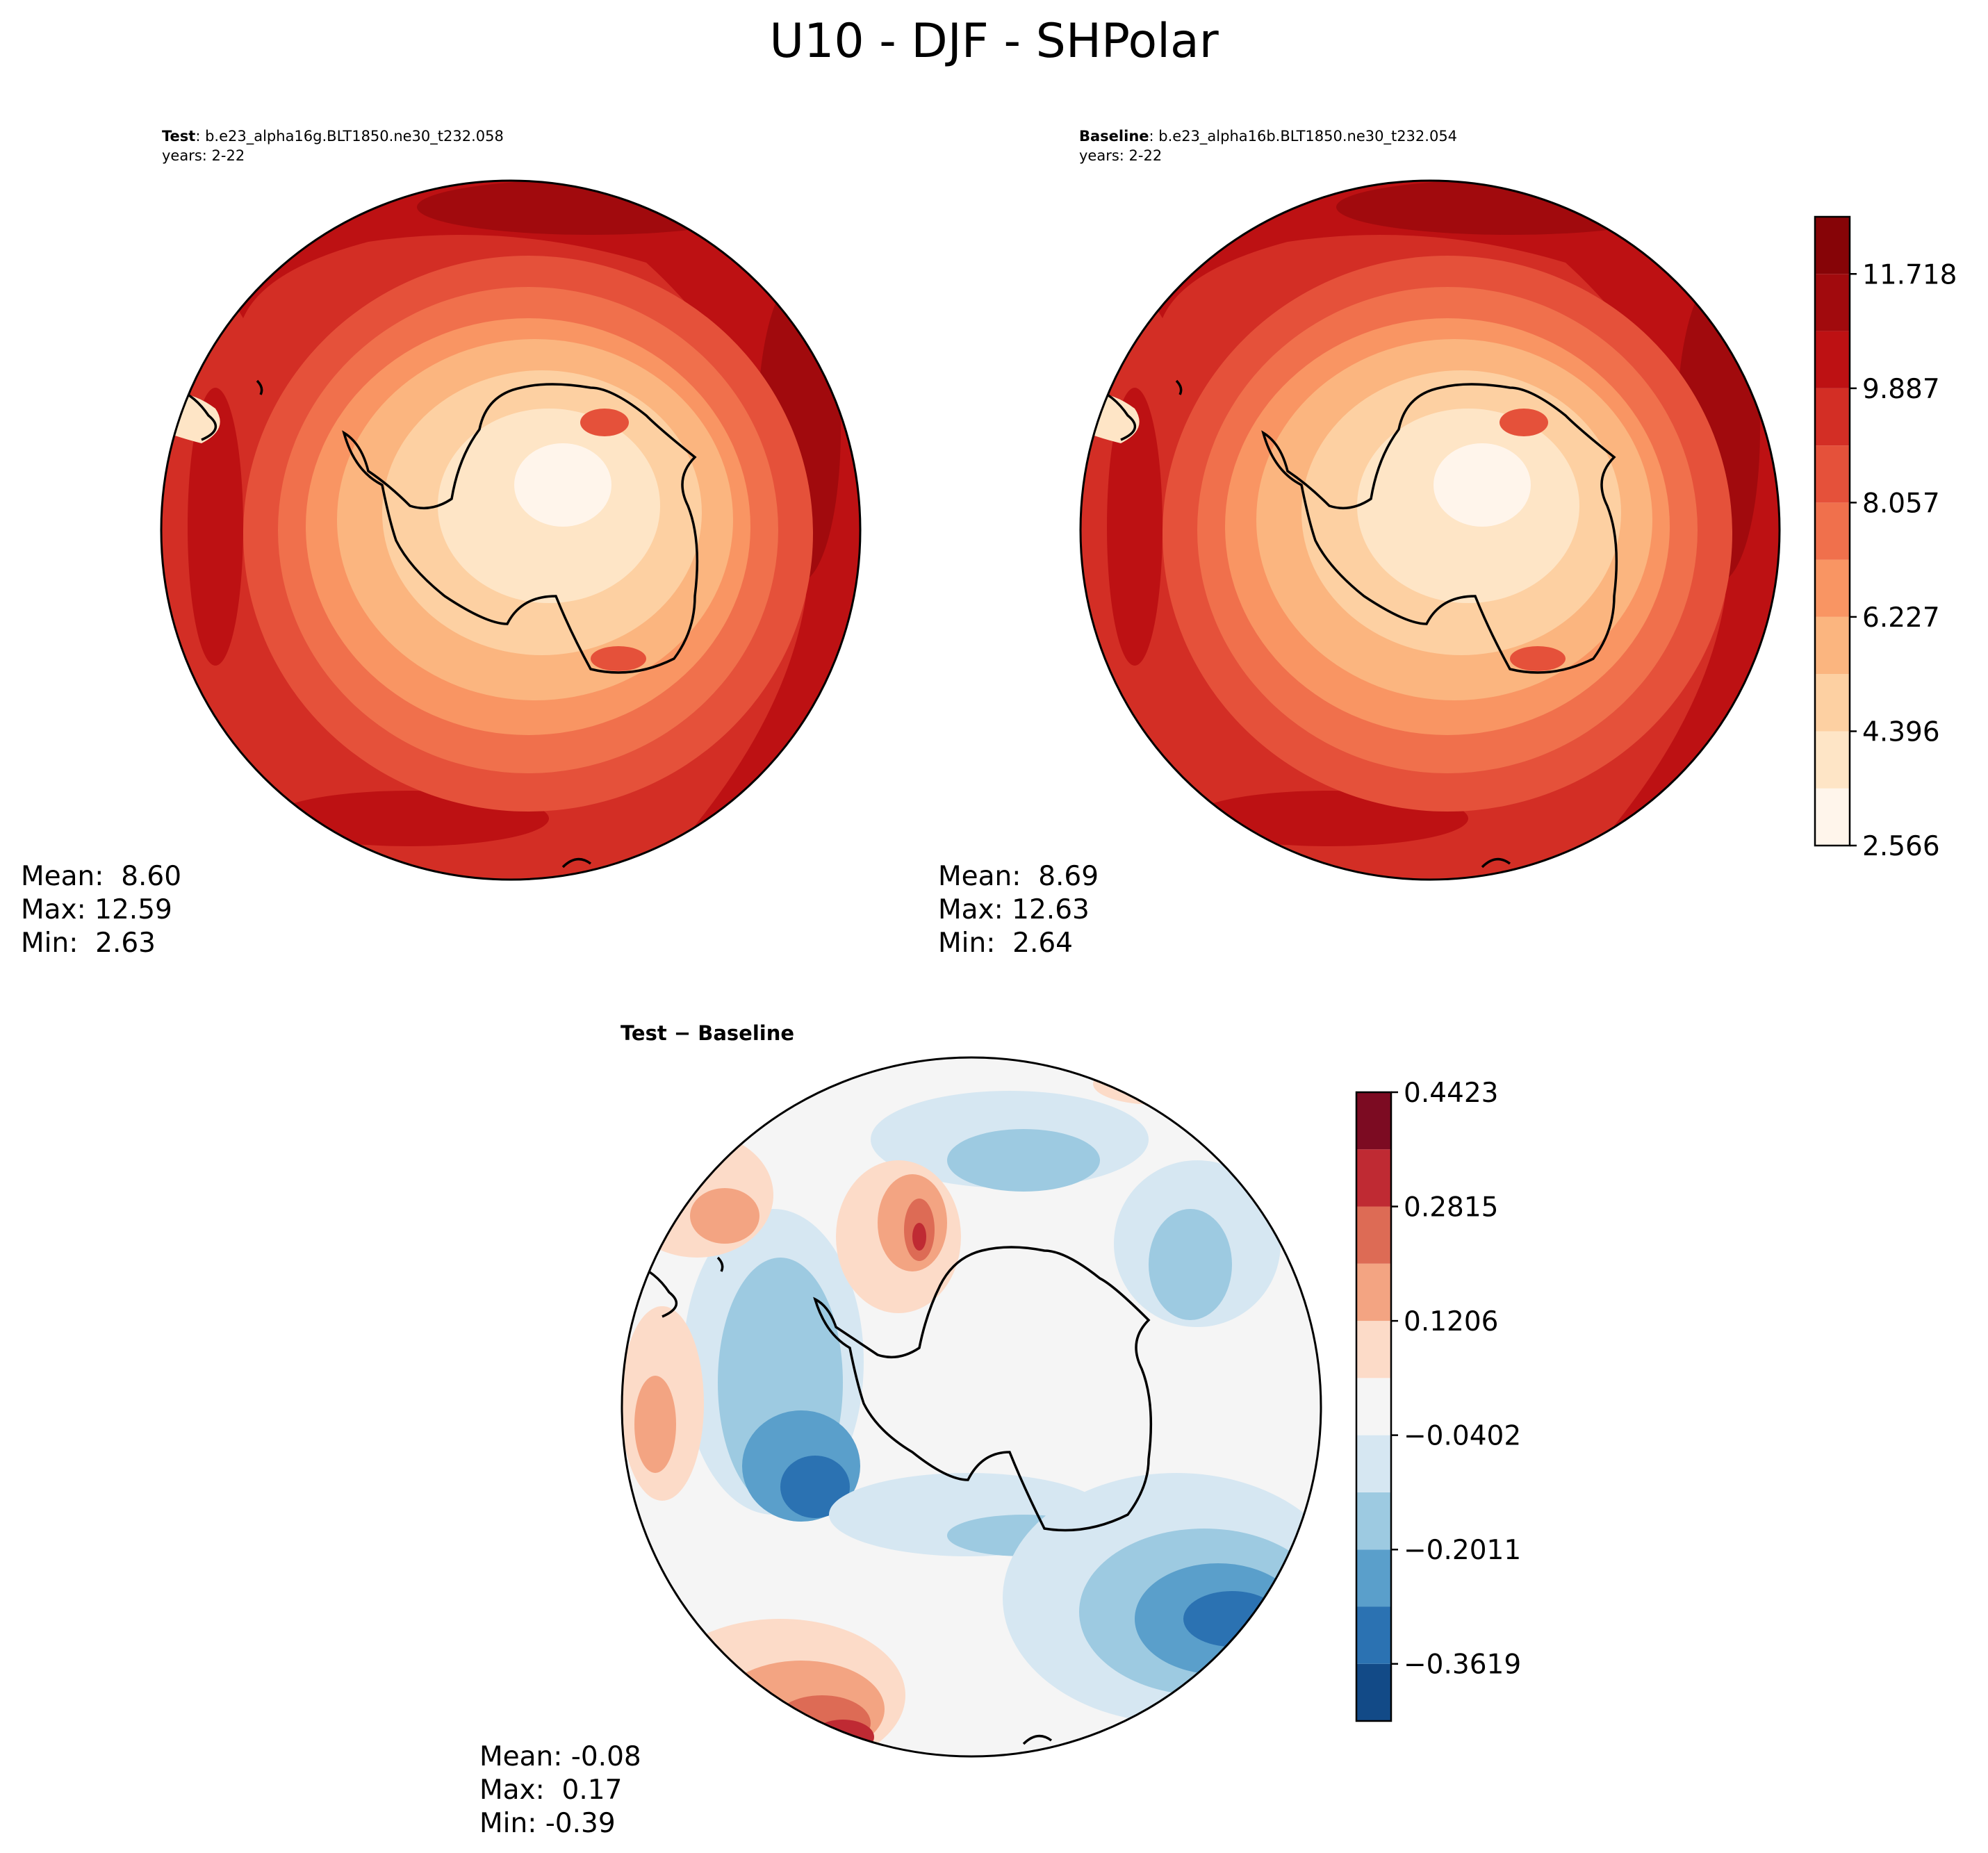 The width and height of the screenshot is (1988, 1853). Describe the element at coordinates (96, 909) in the screenshot. I see `test-max: Max: 12.59` at that location.